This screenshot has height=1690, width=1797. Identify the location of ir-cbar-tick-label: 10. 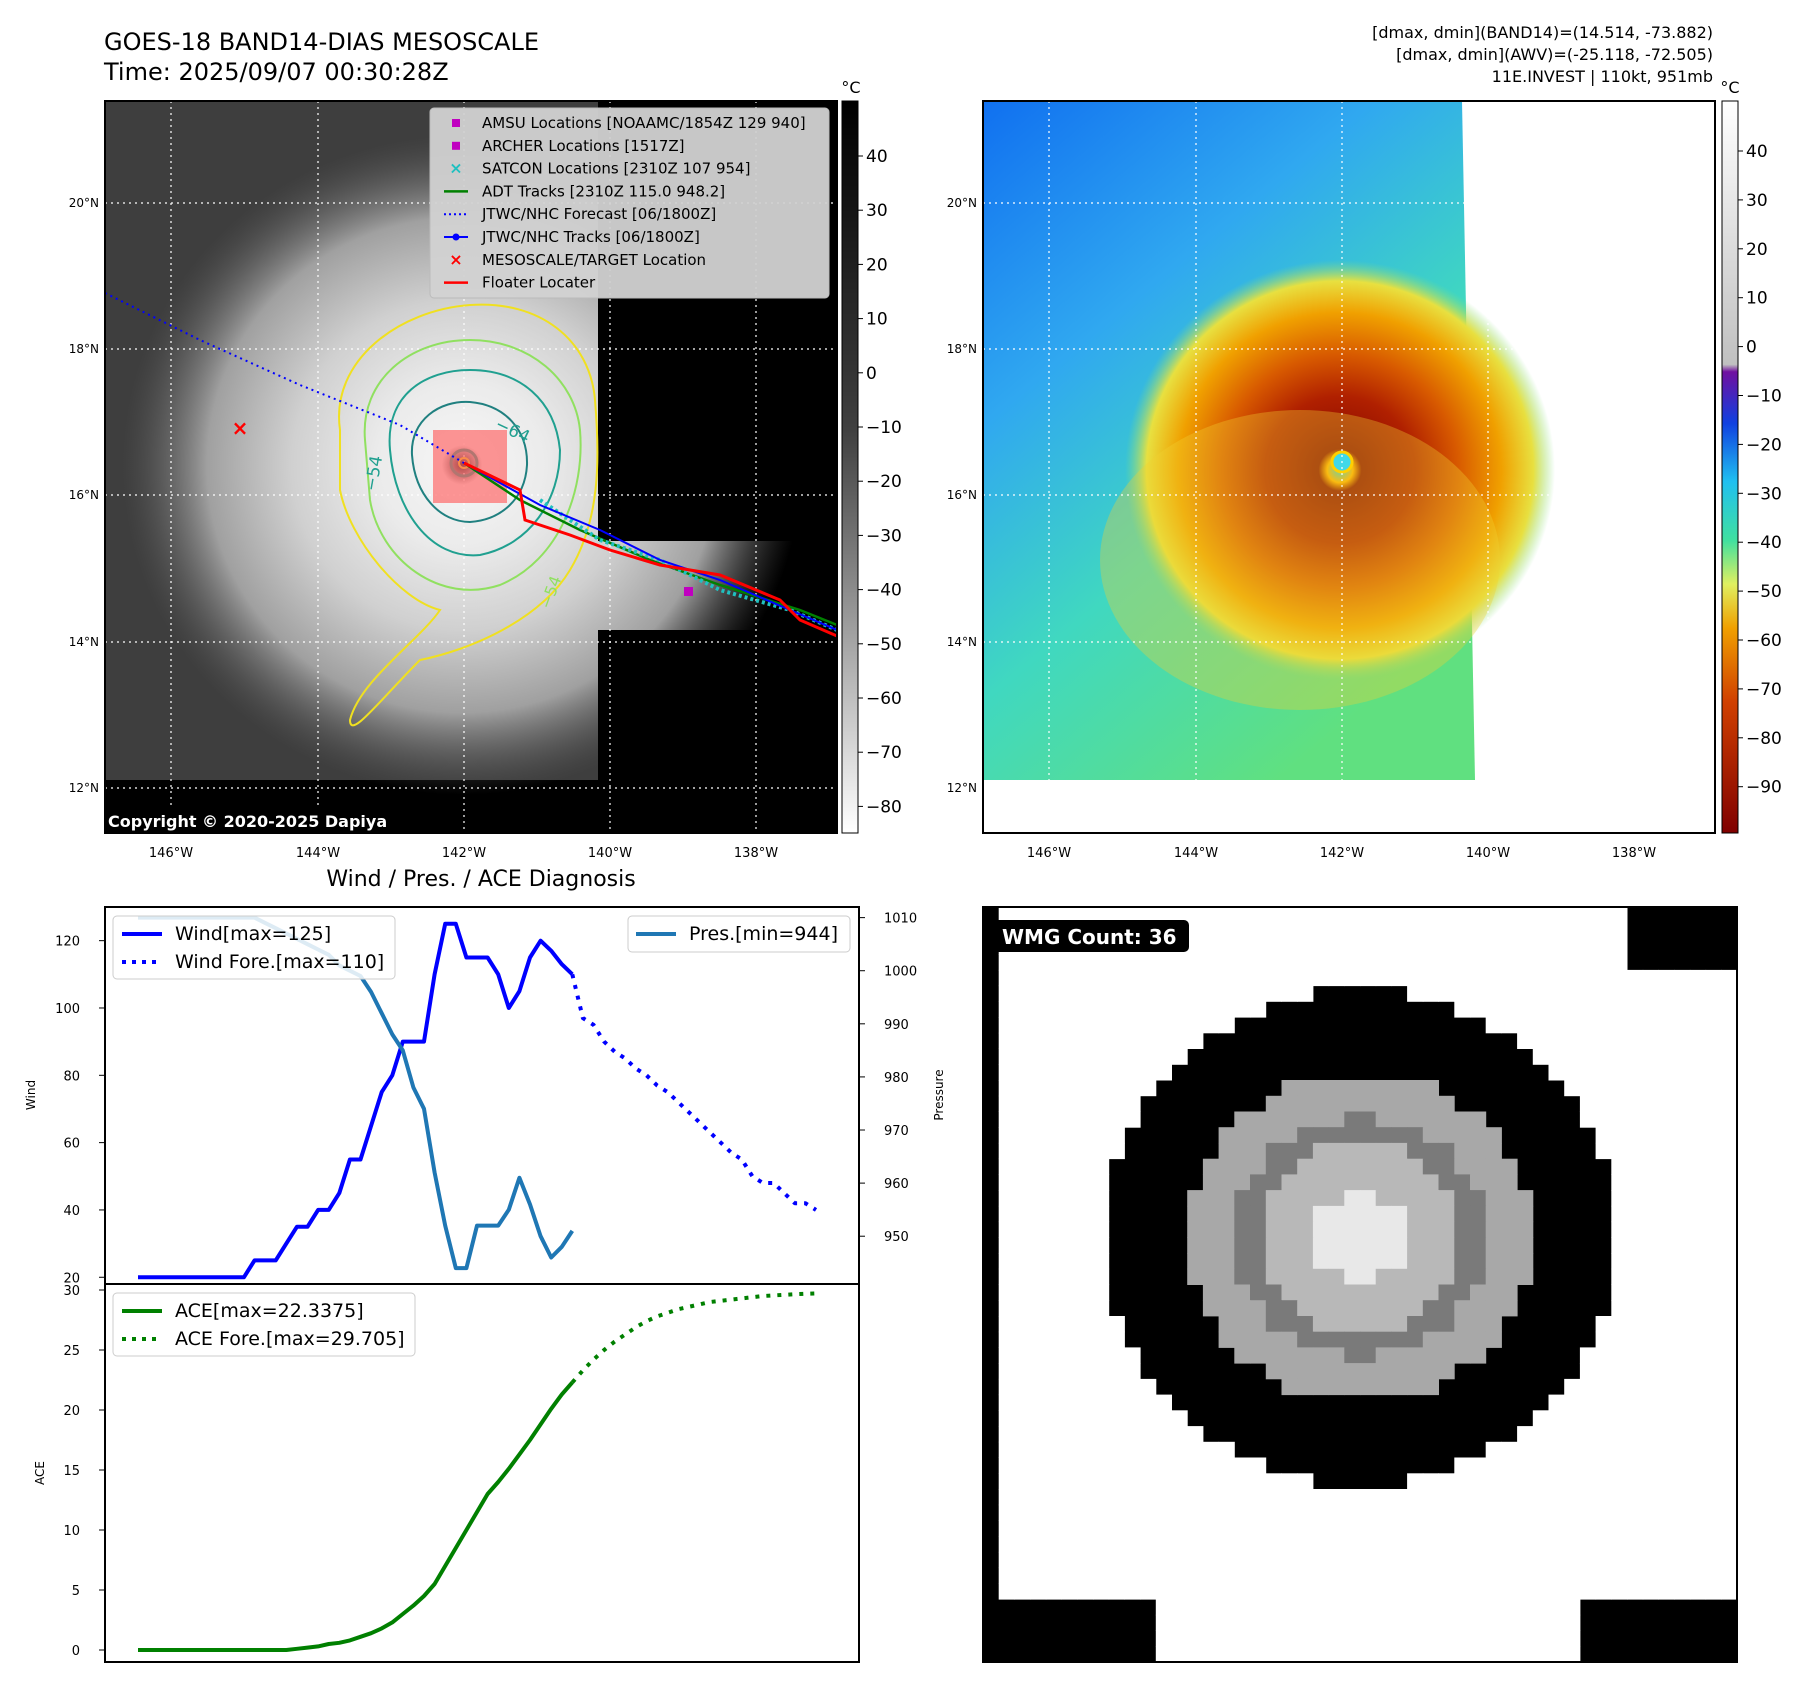
(877, 320).